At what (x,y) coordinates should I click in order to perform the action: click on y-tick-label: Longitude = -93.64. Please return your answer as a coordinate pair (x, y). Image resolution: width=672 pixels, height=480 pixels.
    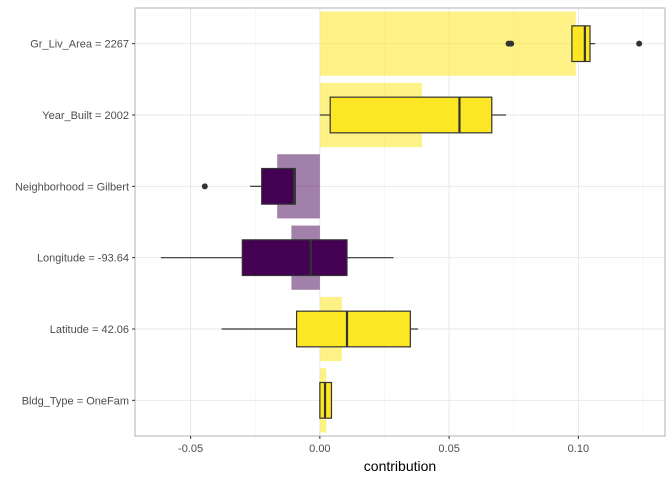
    Looking at the image, I should click on (83, 259).